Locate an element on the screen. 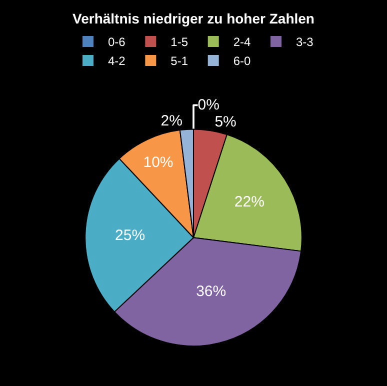 This screenshot has width=387, height=386. data-label: 10% is located at coordinates (158, 163).